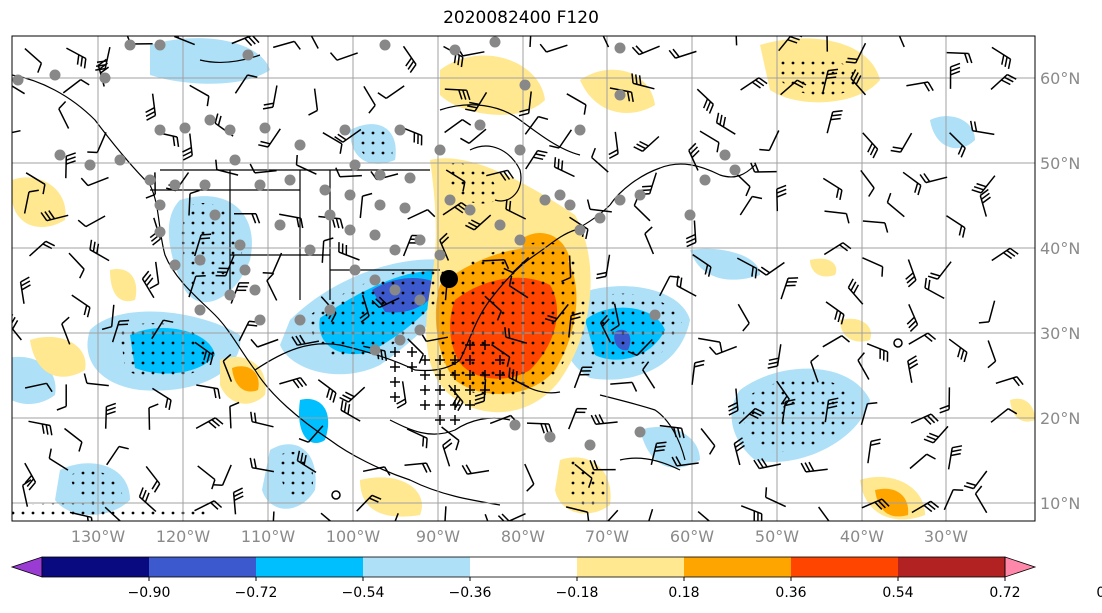 The image size is (1102, 613). Describe the element at coordinates (1060, 291) in the screenshot. I see `latitude-labels: 60°N 50°N 40°N 30°N 20°N 10°N` at that location.